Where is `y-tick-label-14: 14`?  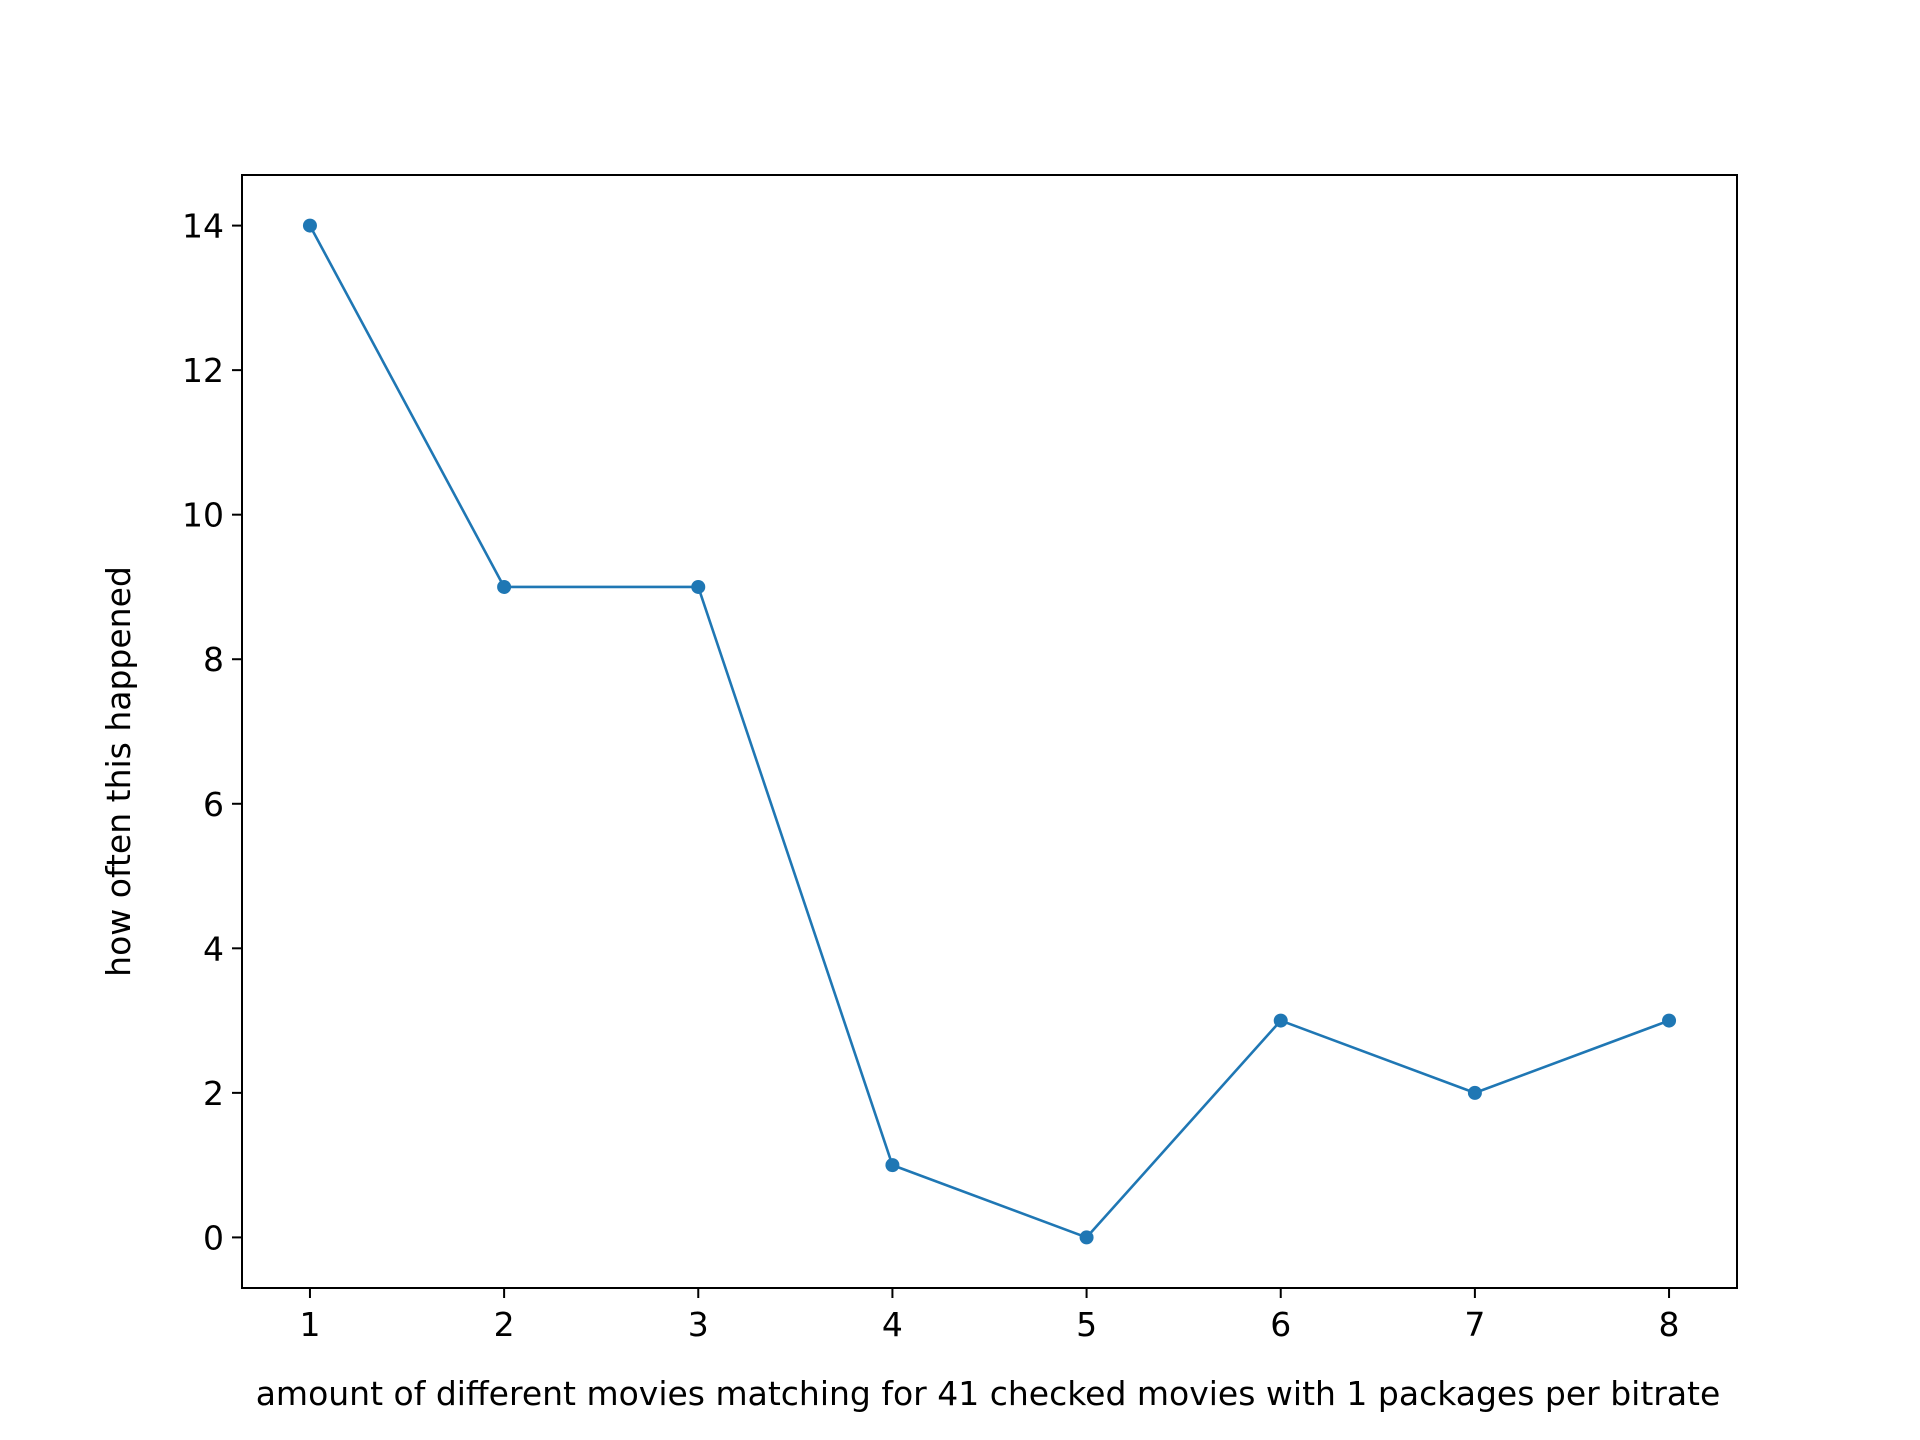
y-tick-label-14: 14 is located at coordinates (203, 226).